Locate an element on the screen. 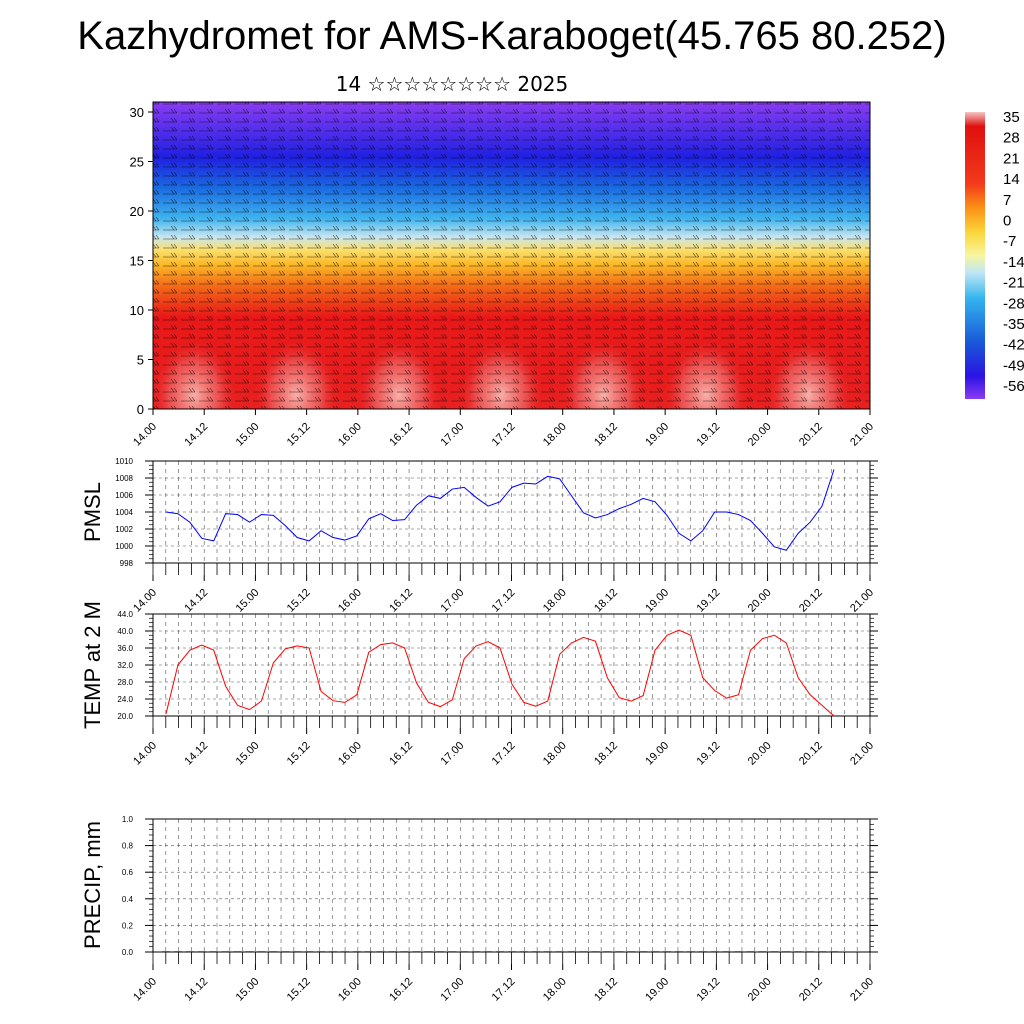 Image resolution: width=1024 pixels, height=1024 pixels. precip-ytick-label: 0.0 is located at coordinates (128, 952).